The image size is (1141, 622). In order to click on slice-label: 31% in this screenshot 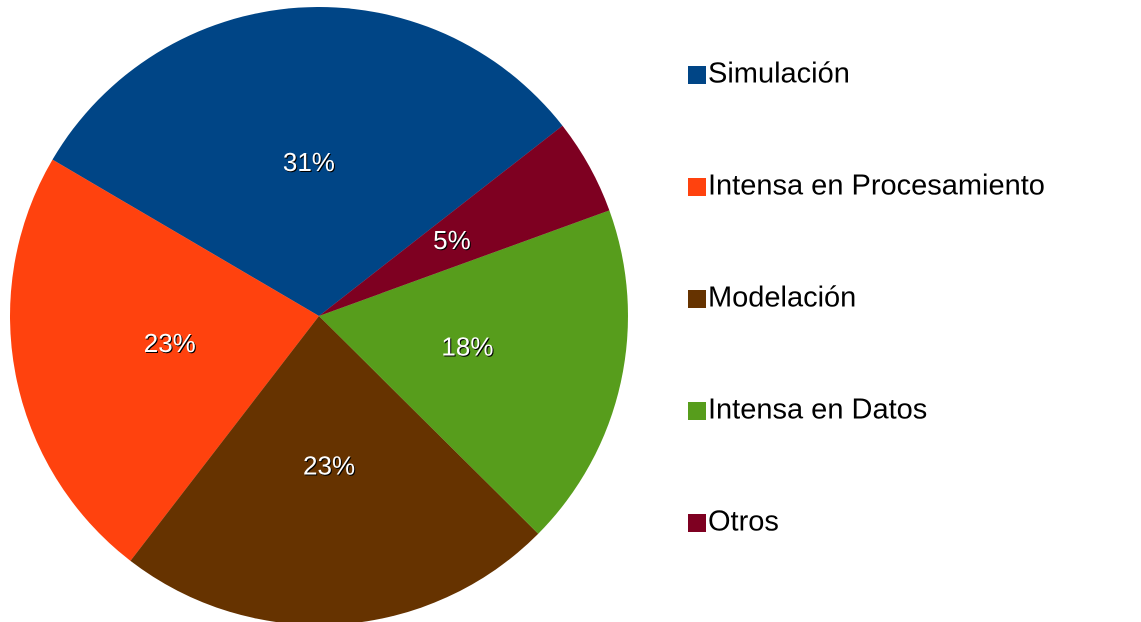, I will do `click(309, 162)`.